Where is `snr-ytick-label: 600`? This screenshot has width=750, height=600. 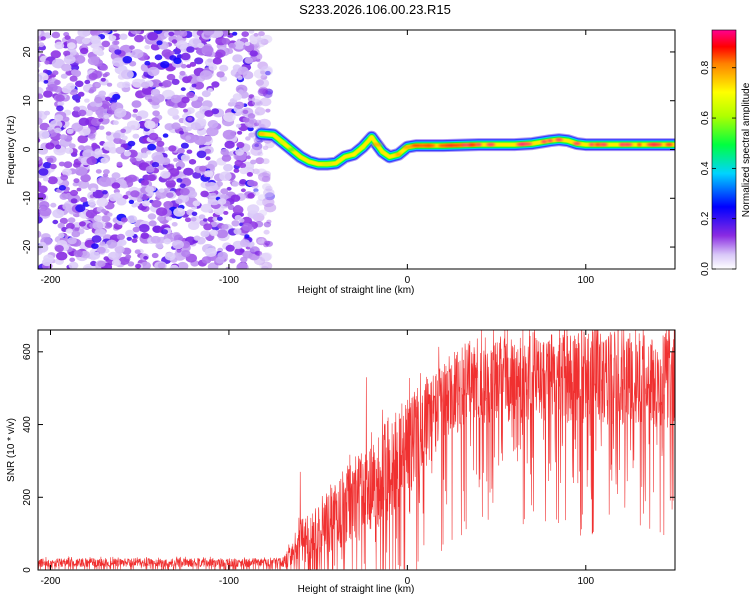
snr-ytick-label: 600 is located at coordinates (27, 351).